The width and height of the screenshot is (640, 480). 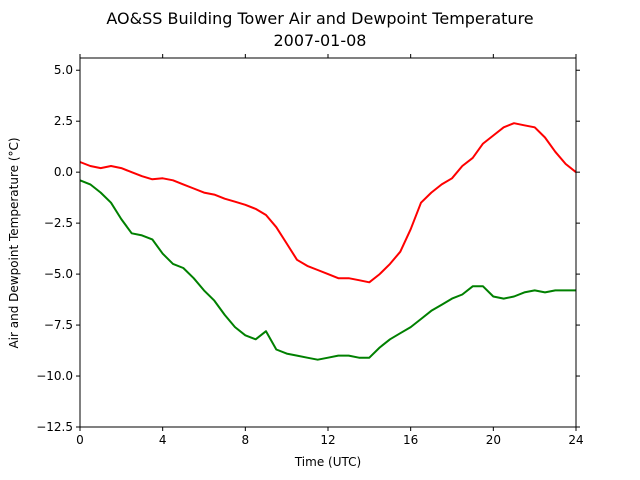 I want to click on x-tick-label: 24, so click(x=575, y=440).